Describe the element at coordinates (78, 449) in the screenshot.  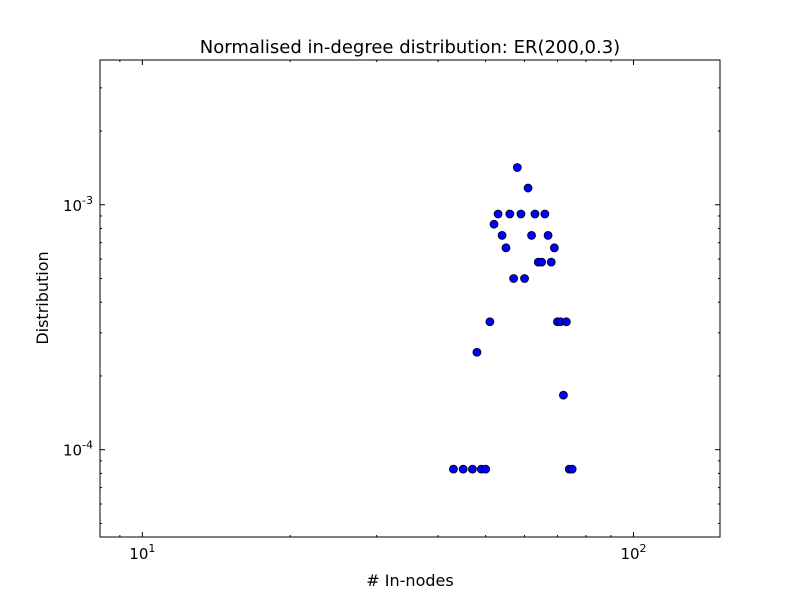
I see `y-tick-label: 10⁻⁴` at that location.